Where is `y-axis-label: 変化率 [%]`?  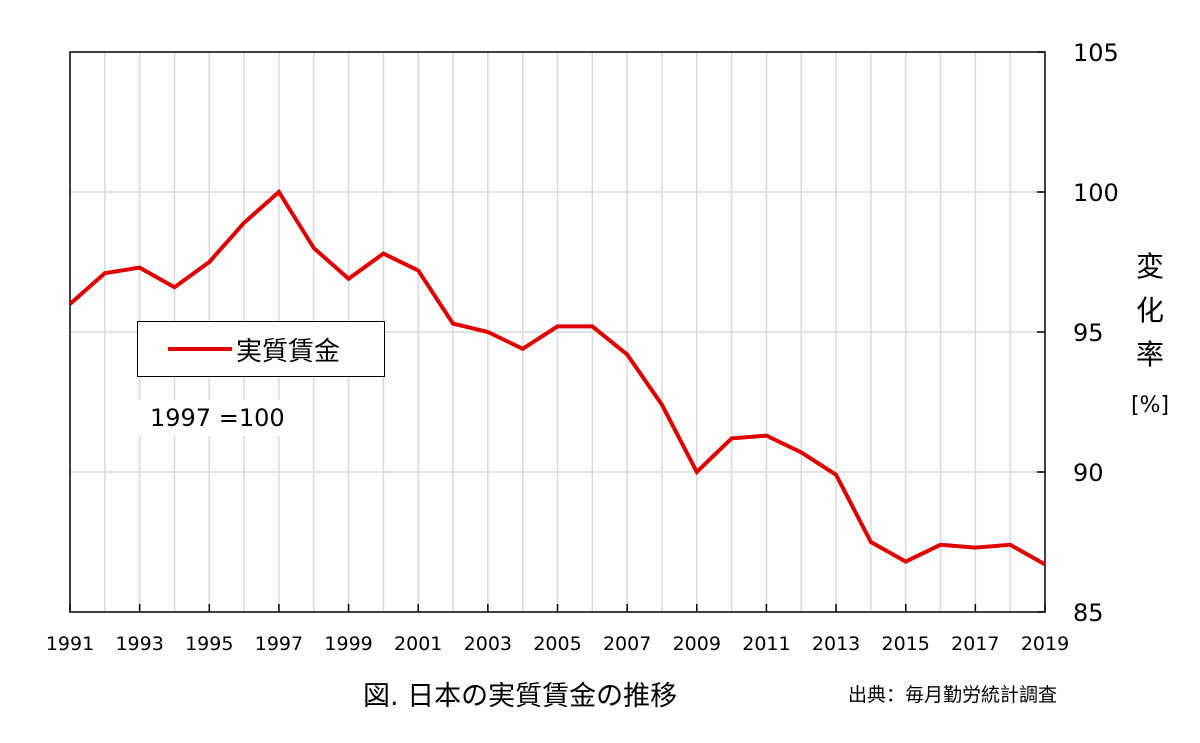 y-axis-label: 変化率 [%] is located at coordinates (1150, 333).